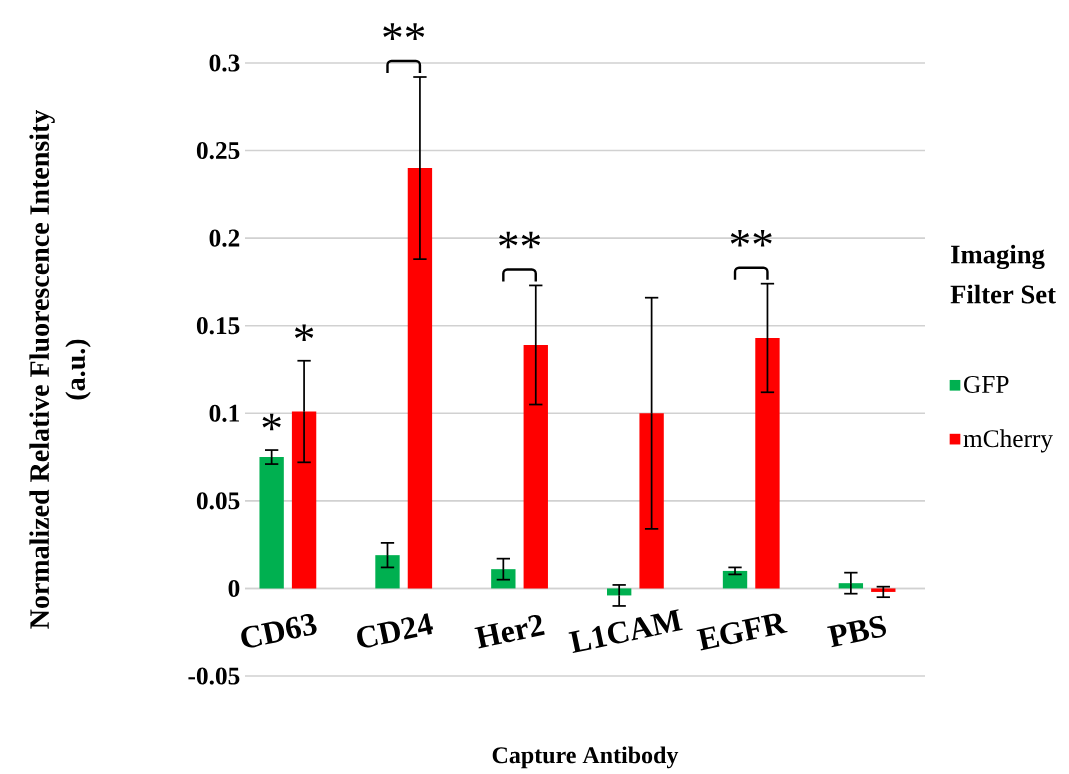  I want to click on legend-title: Imaging Filter Set, so click(1003, 274).